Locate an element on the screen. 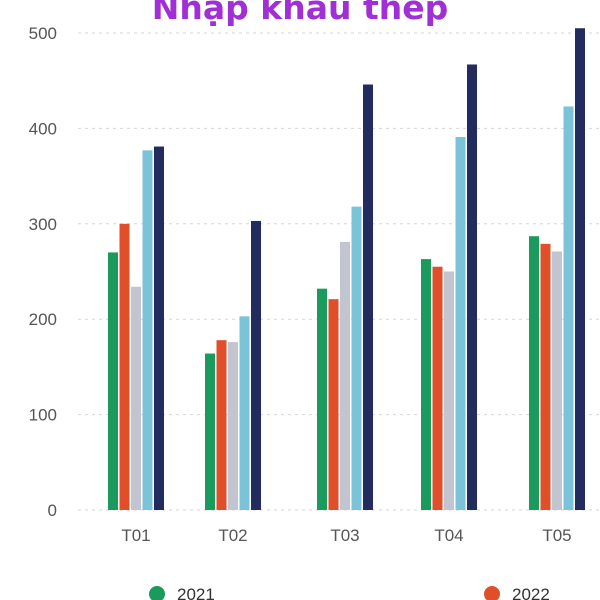  legend: 2021 2022 is located at coordinates (349, 592).